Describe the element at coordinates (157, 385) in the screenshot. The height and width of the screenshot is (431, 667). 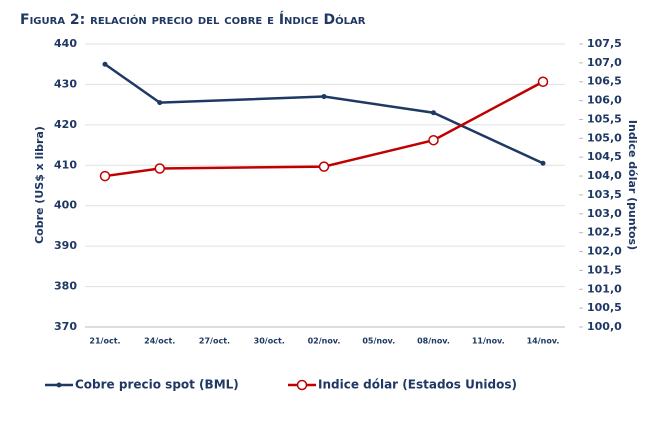
I see `legend-label: Cobre precio spot (BML)` at that location.